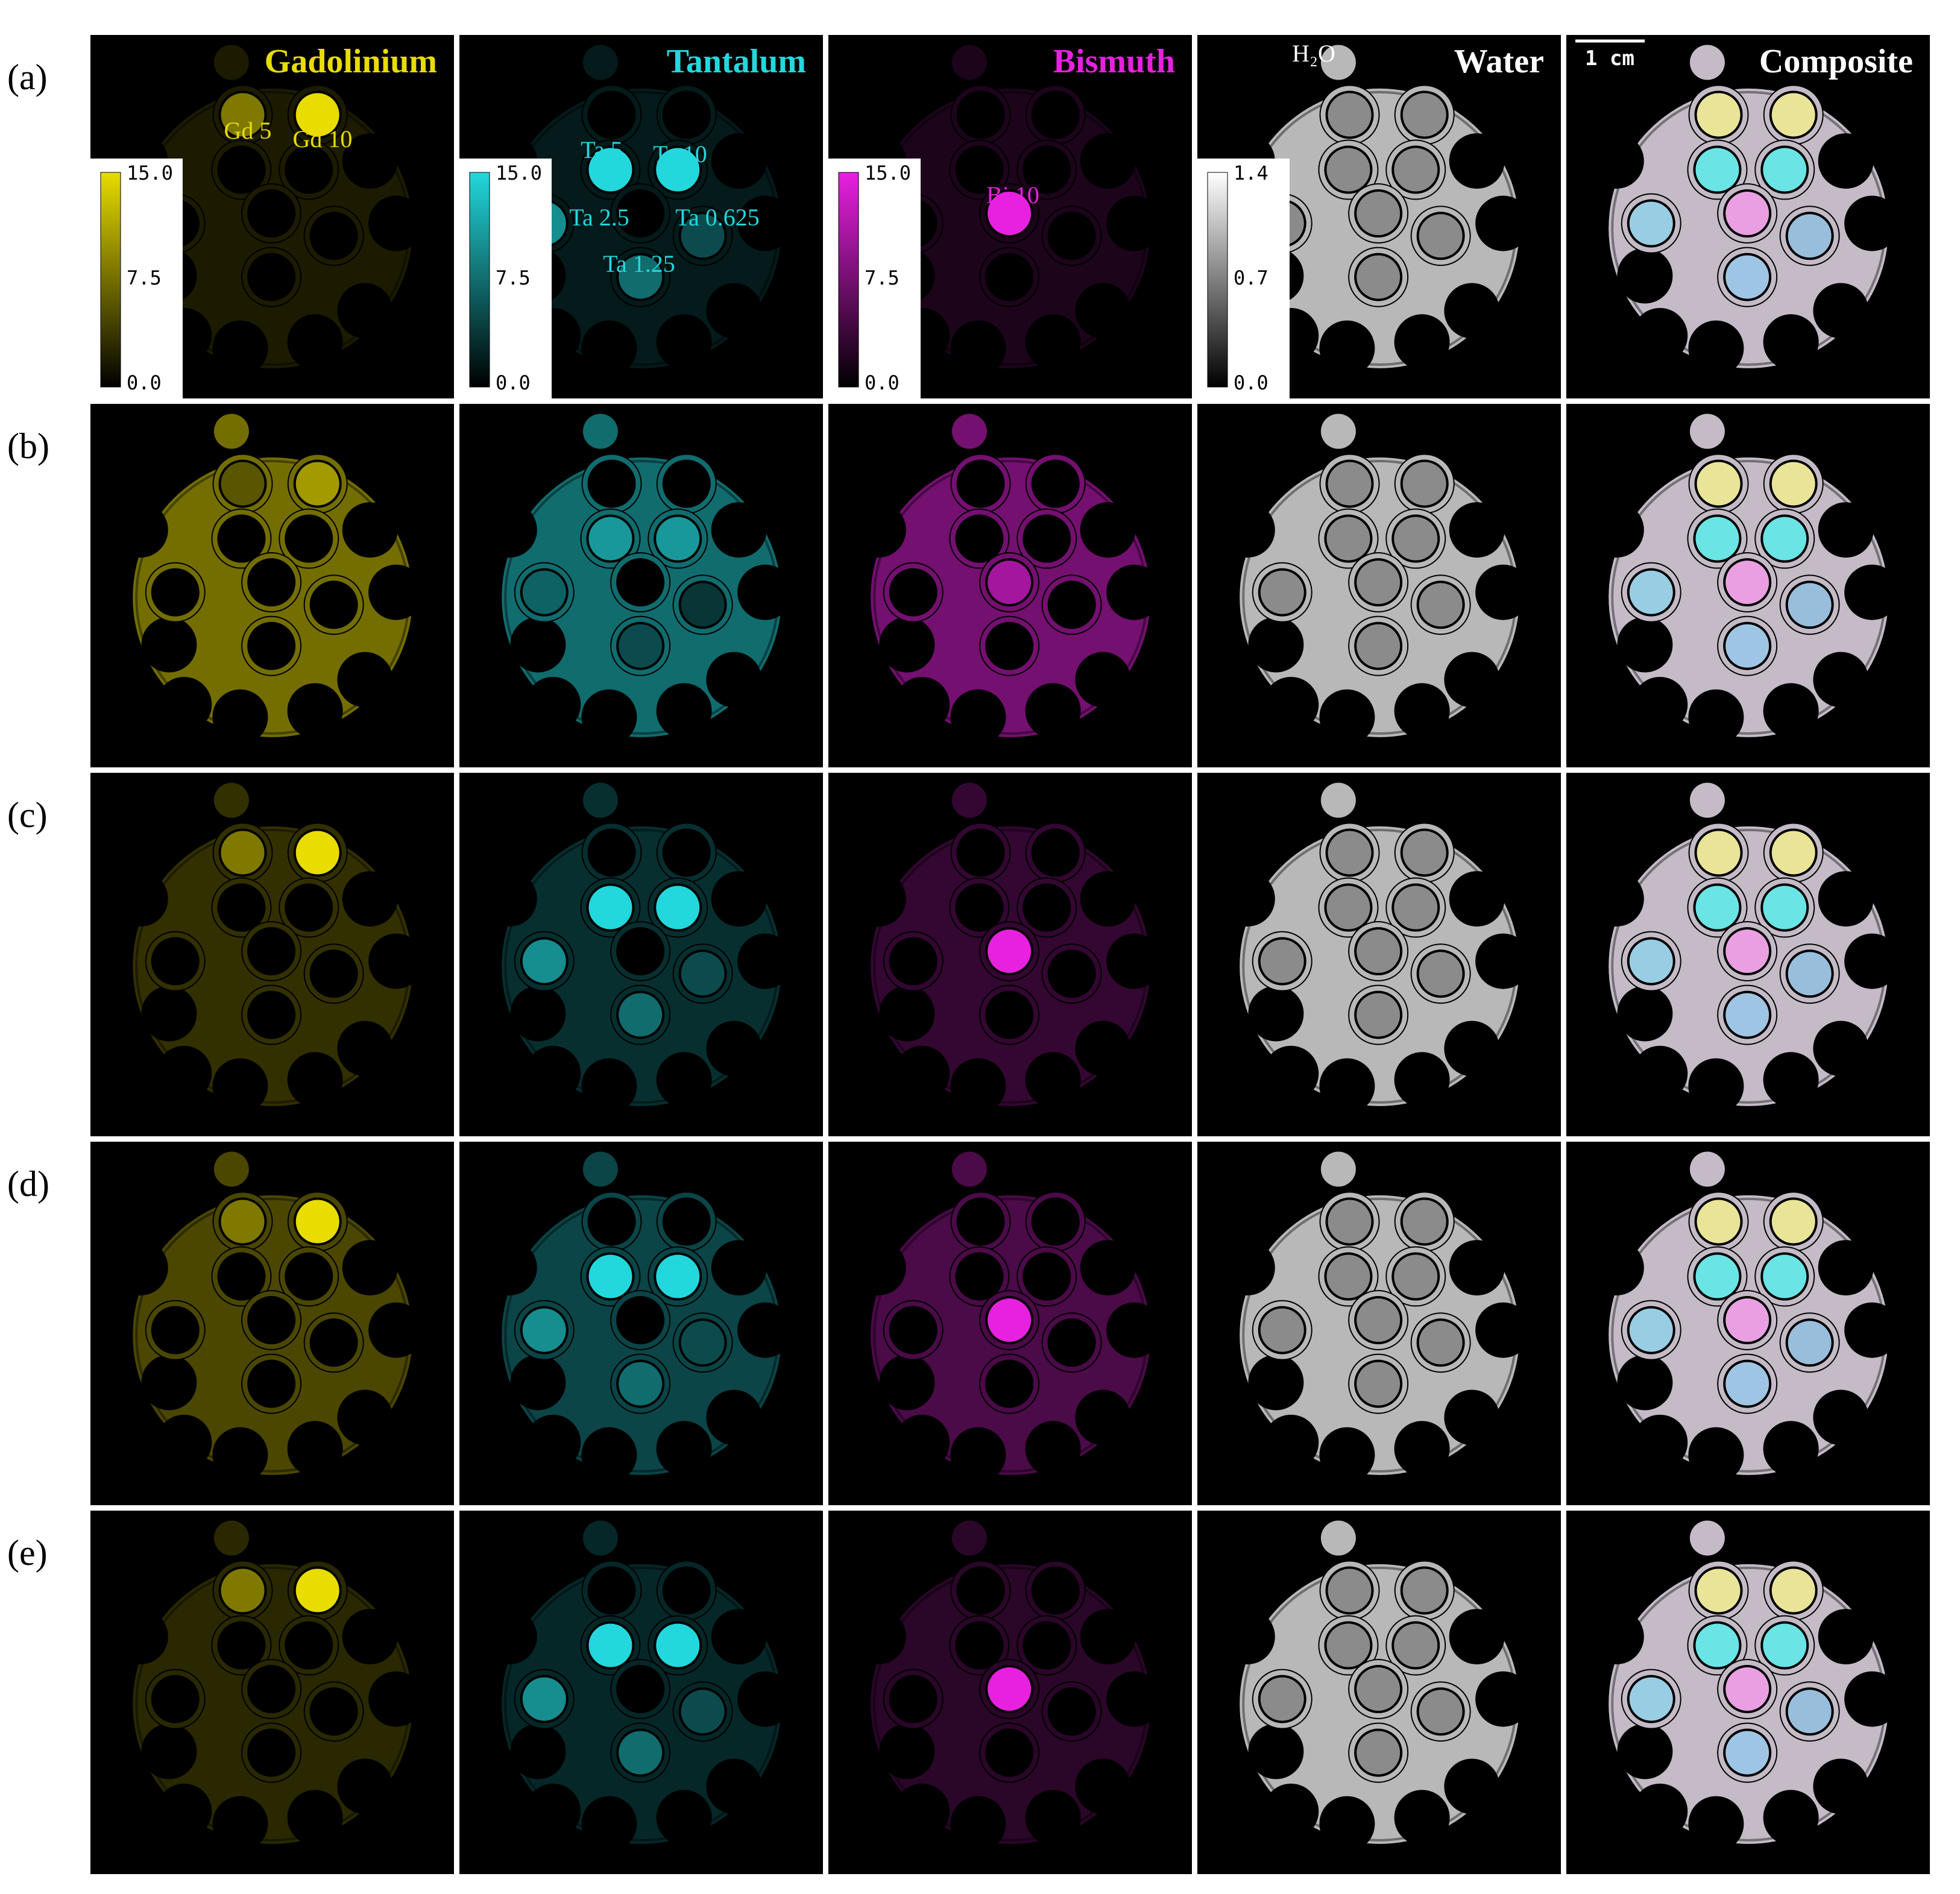 The width and height of the screenshot is (1960, 1894). I want to click on colorbar-tick-label: 0.0, so click(514, 382).